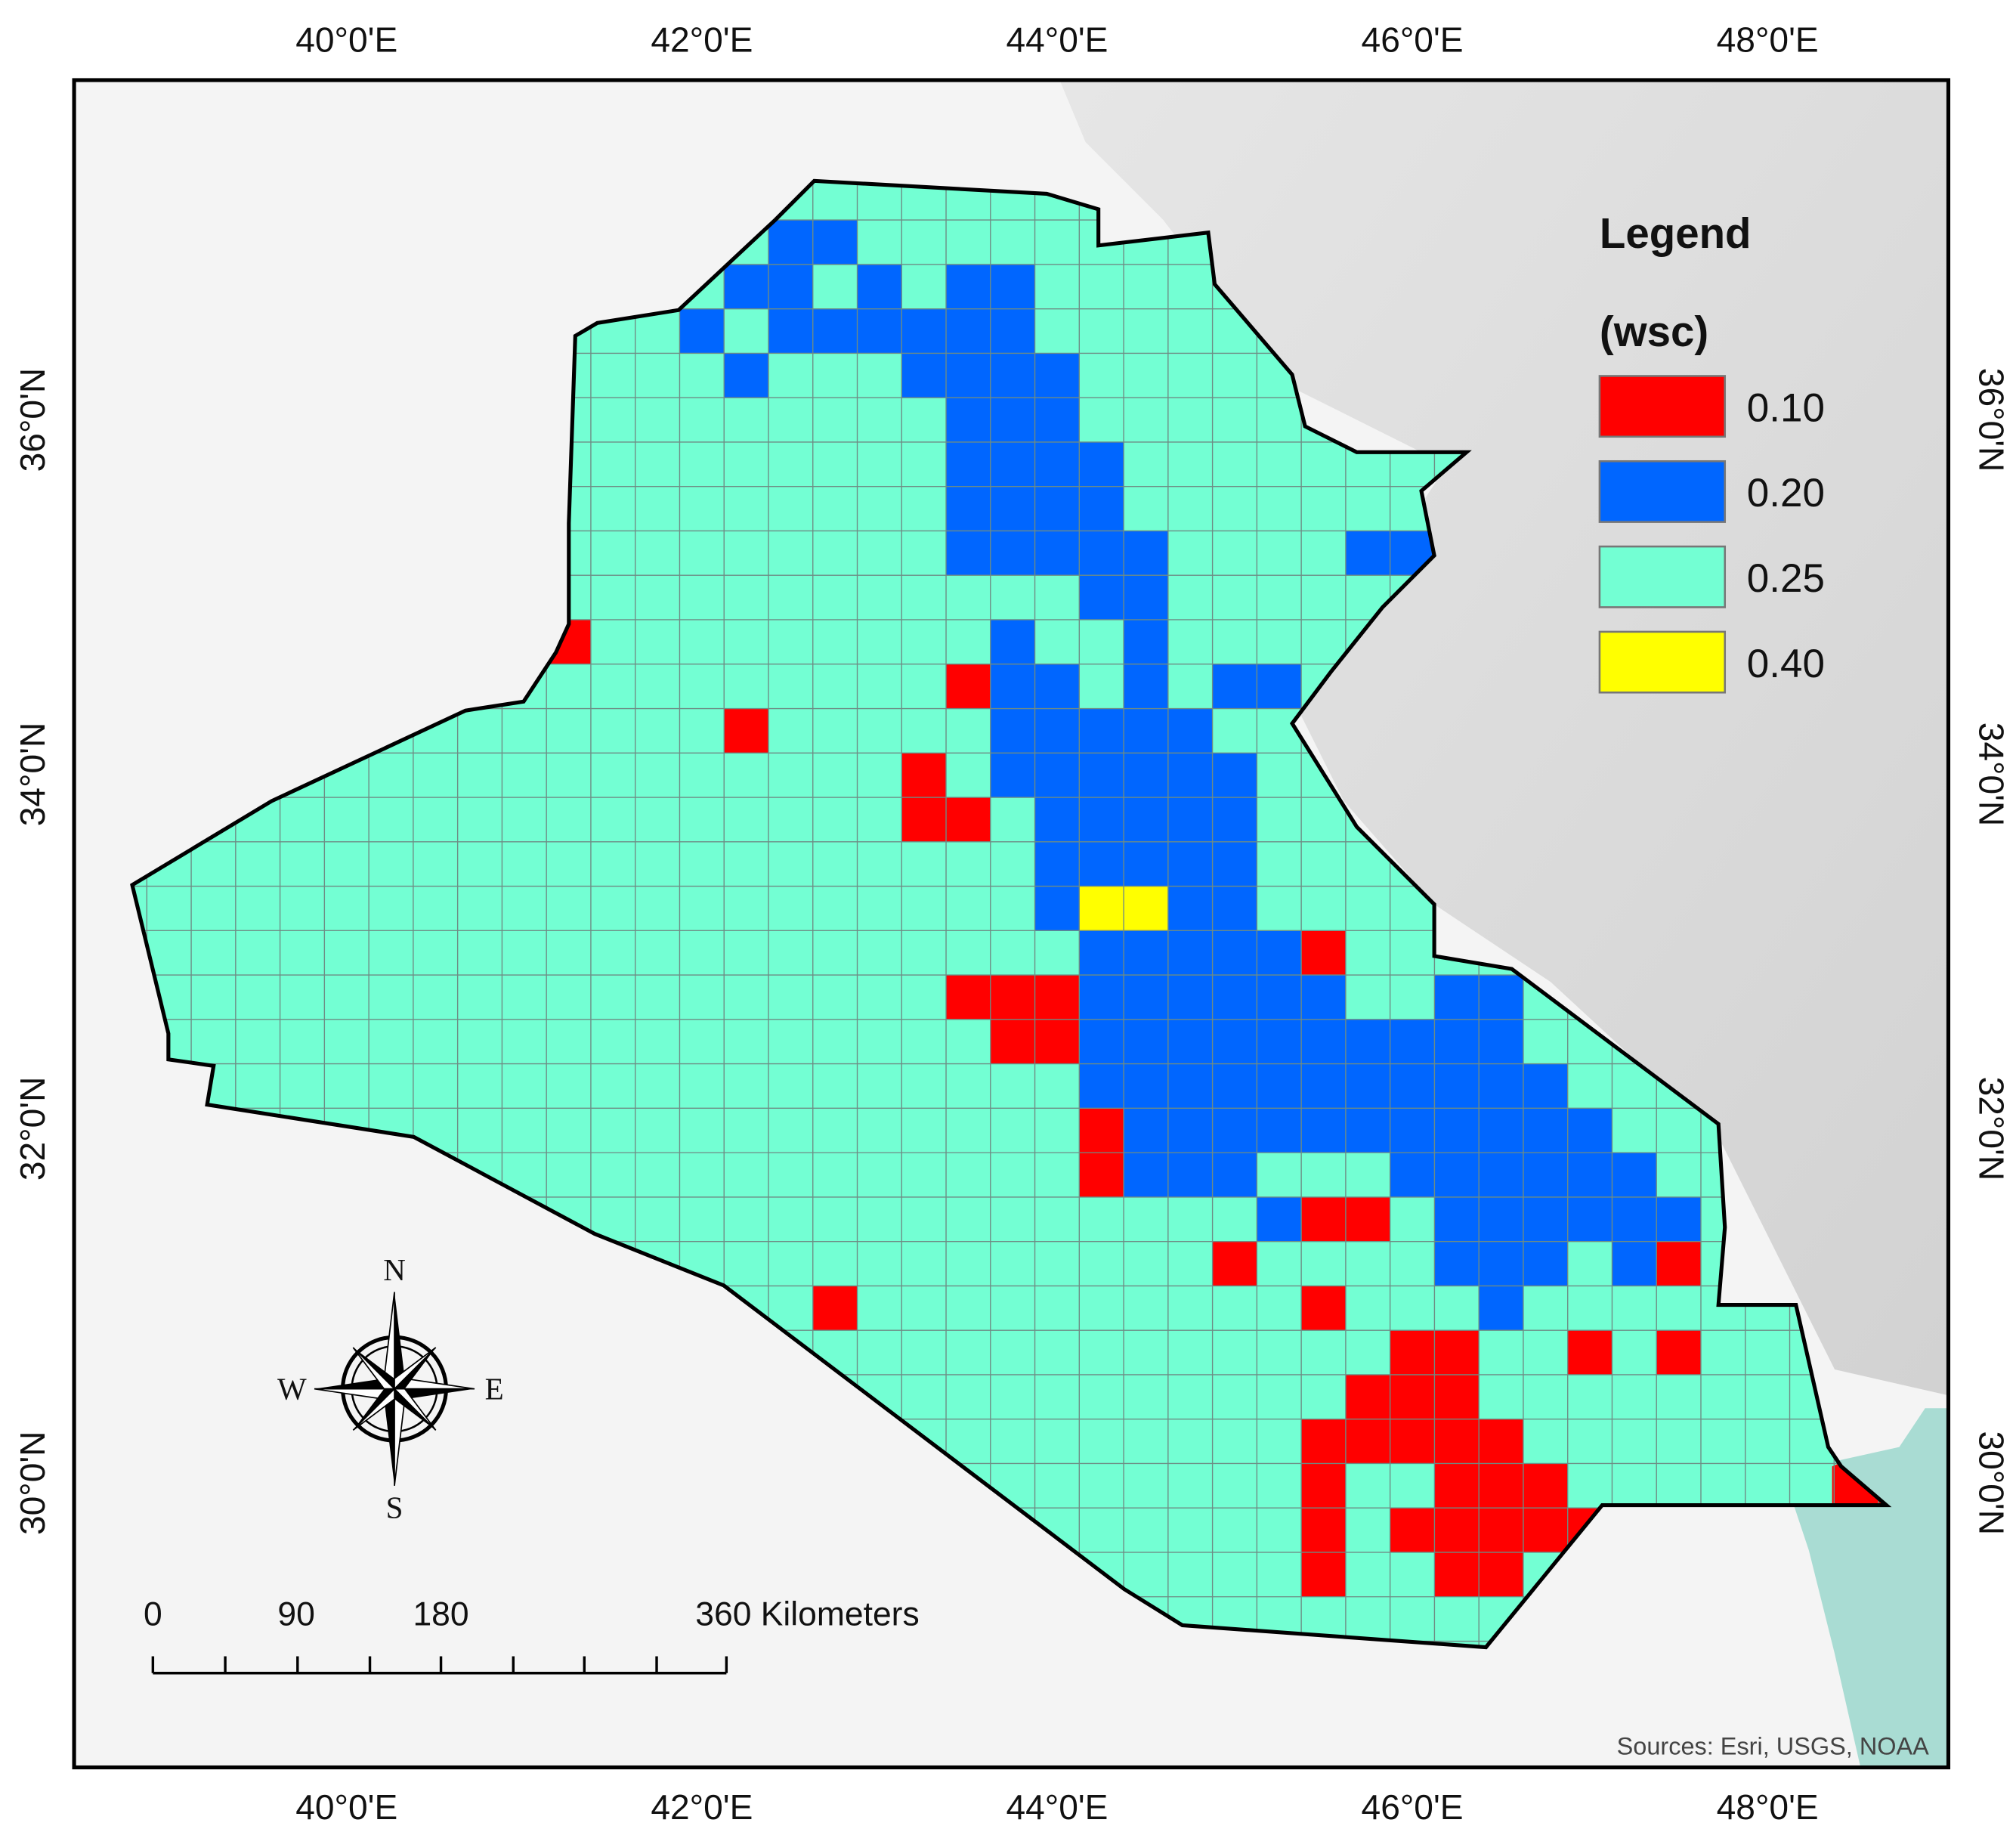  What do you see at coordinates (1786, 493) in the screenshot?
I see `legend-label: 0.20` at bounding box center [1786, 493].